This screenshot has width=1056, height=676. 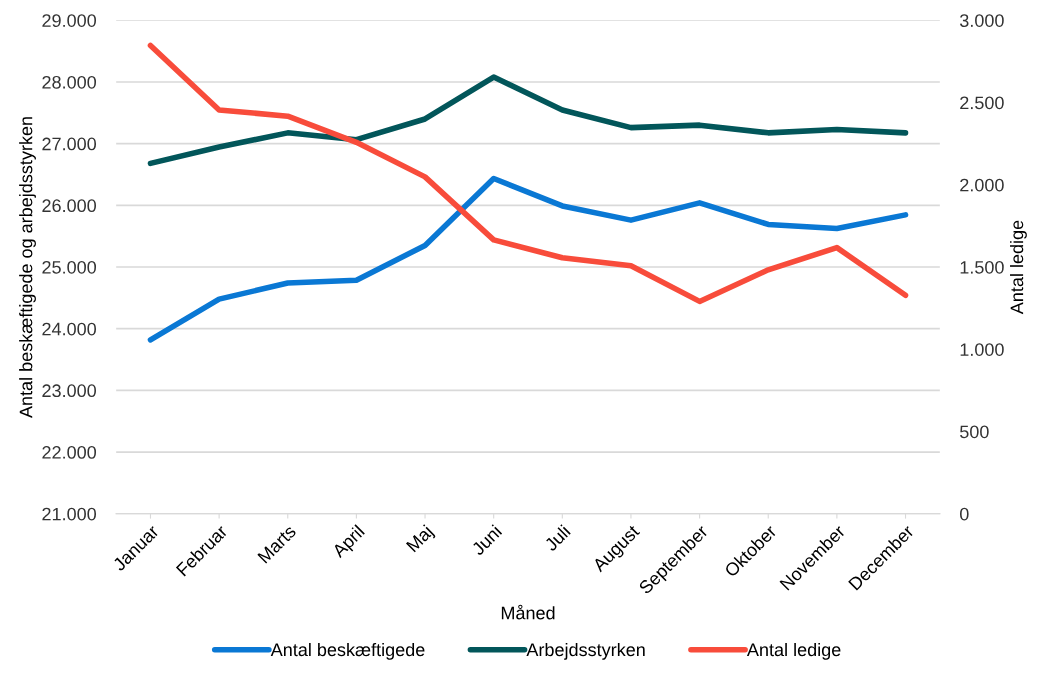 What do you see at coordinates (981, 20) in the screenshot?
I see `y2-tick-label: 3.000` at bounding box center [981, 20].